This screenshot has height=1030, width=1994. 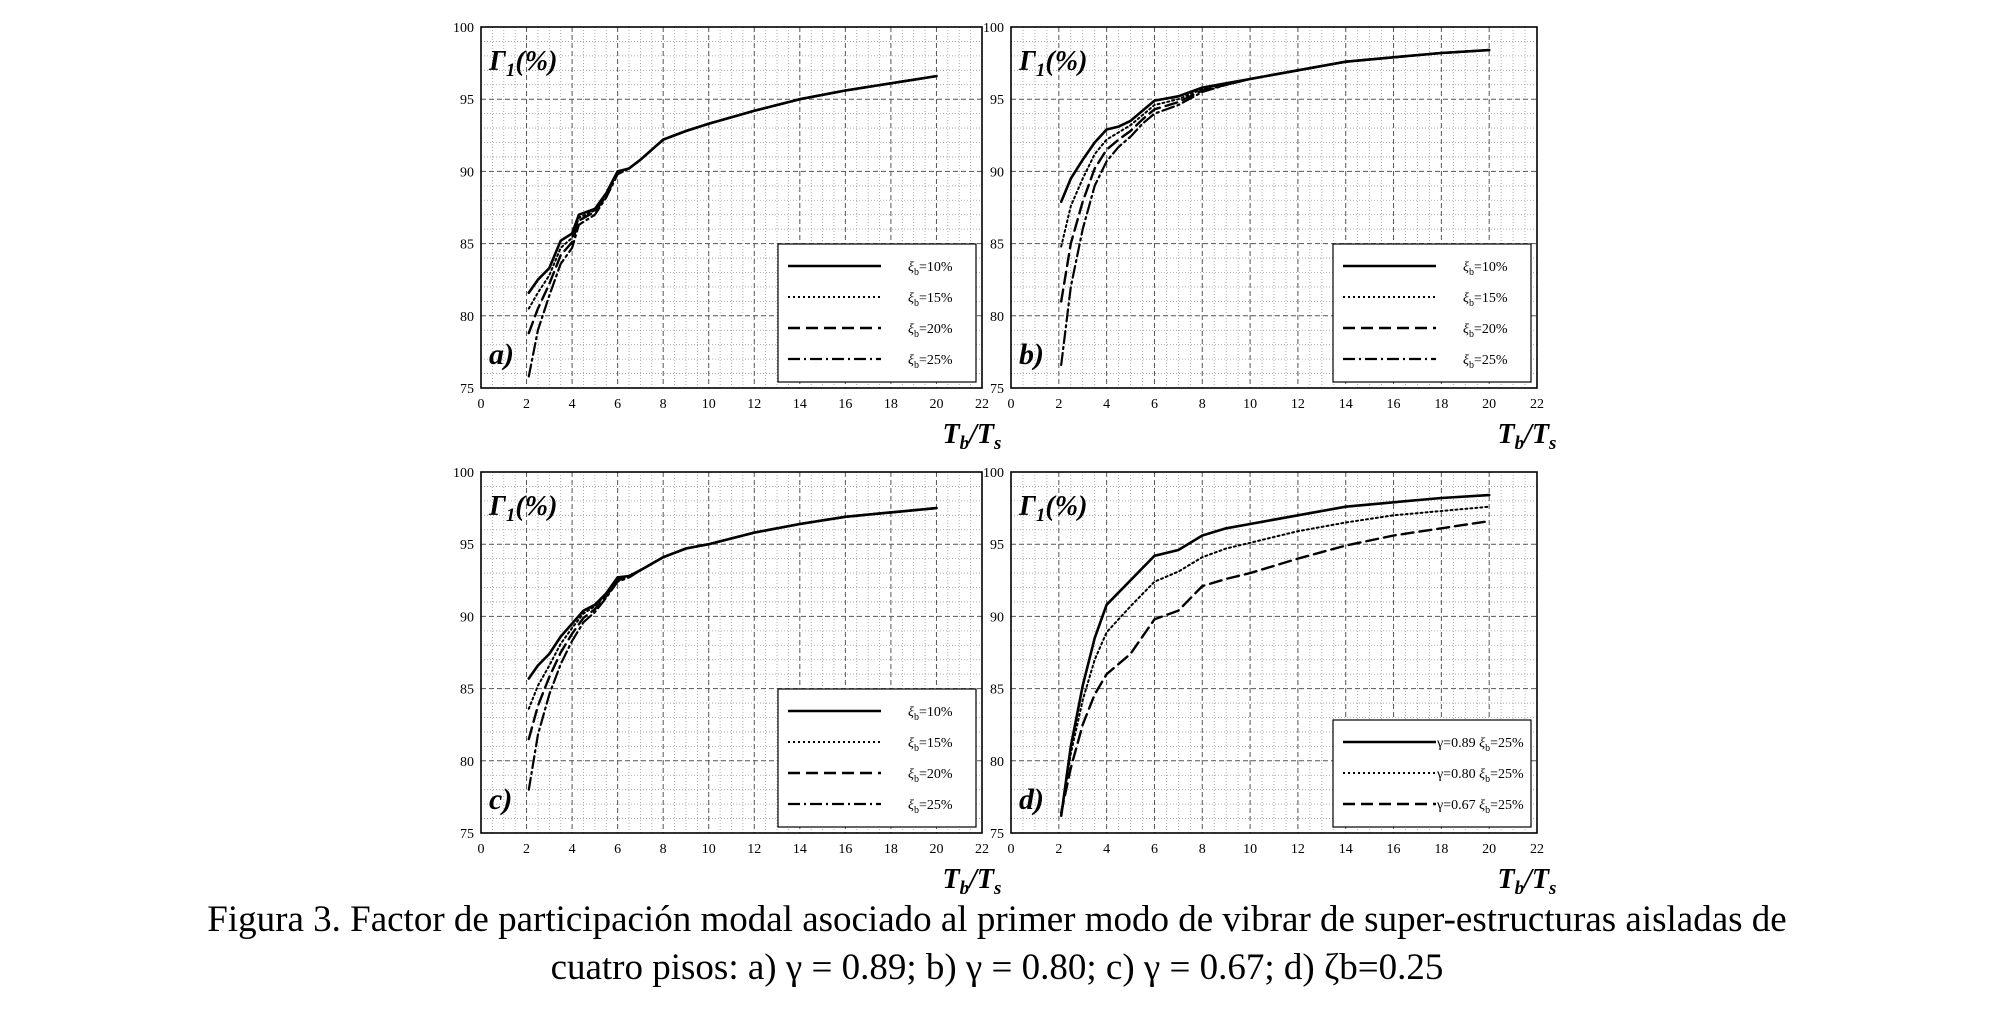 I want to click on legend-label-part: γ=0.67, so click(x=1457, y=805).